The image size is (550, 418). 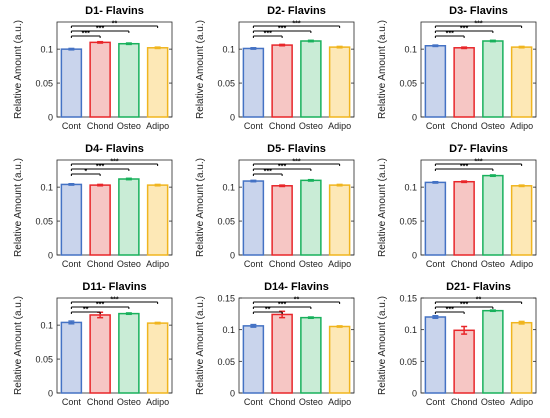 I want to click on chart-title: D21- Flavins, so click(x=478, y=287).